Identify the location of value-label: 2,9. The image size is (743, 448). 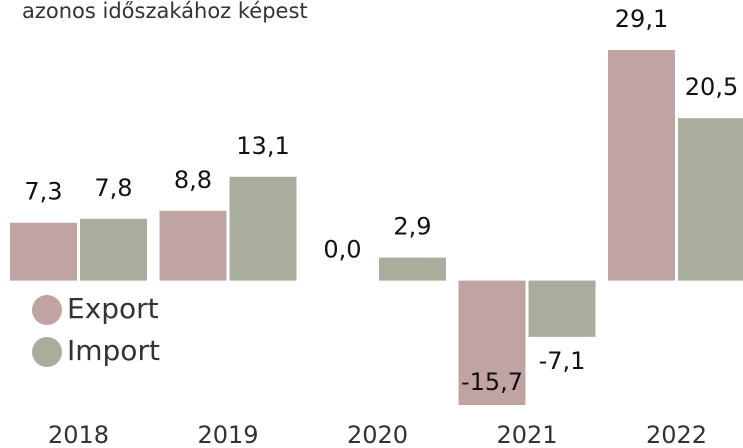
(412, 227).